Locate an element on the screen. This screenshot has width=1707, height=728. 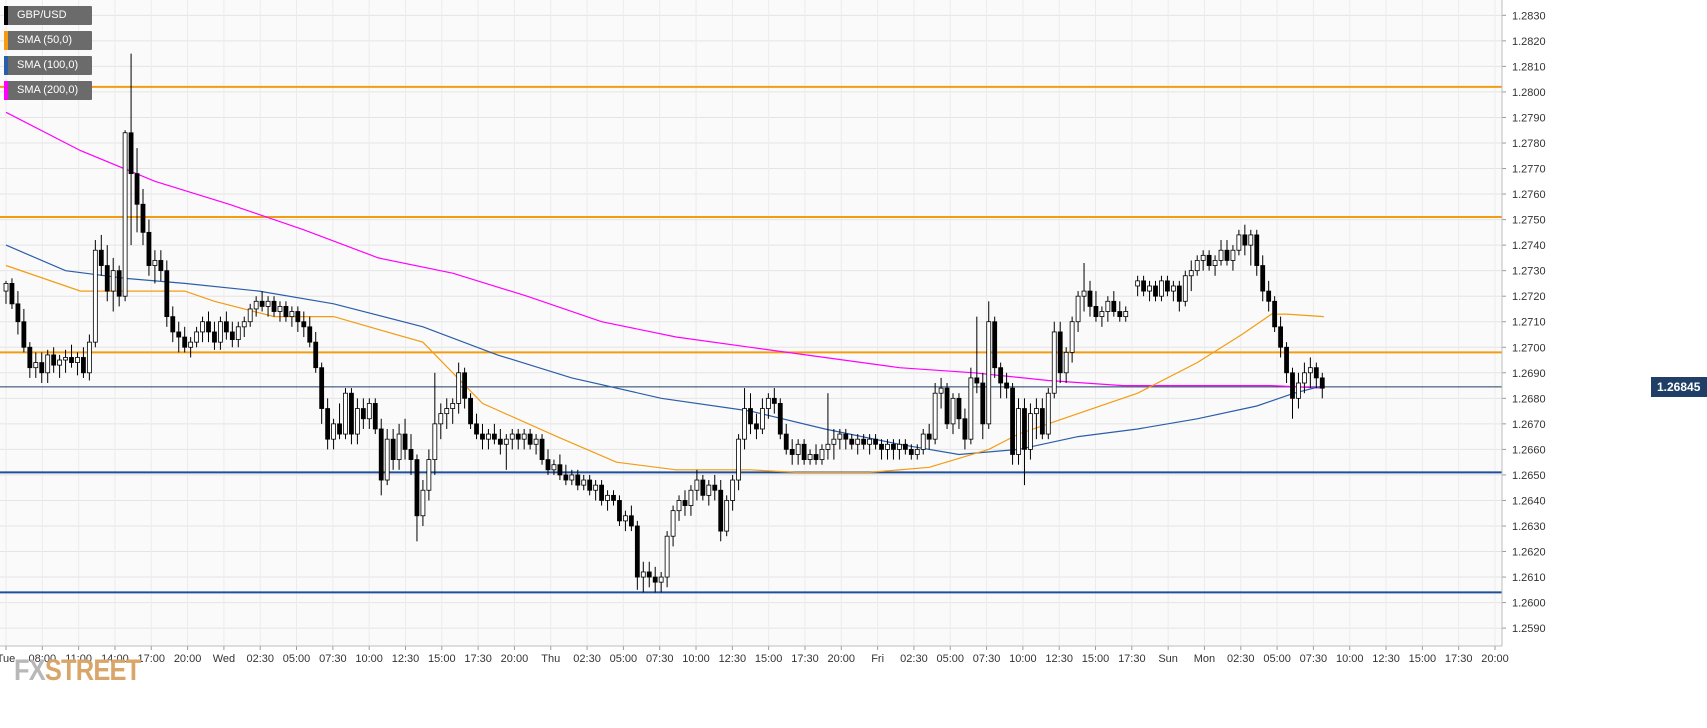
x-tick-label: 10:00 is located at coordinates (696, 659).